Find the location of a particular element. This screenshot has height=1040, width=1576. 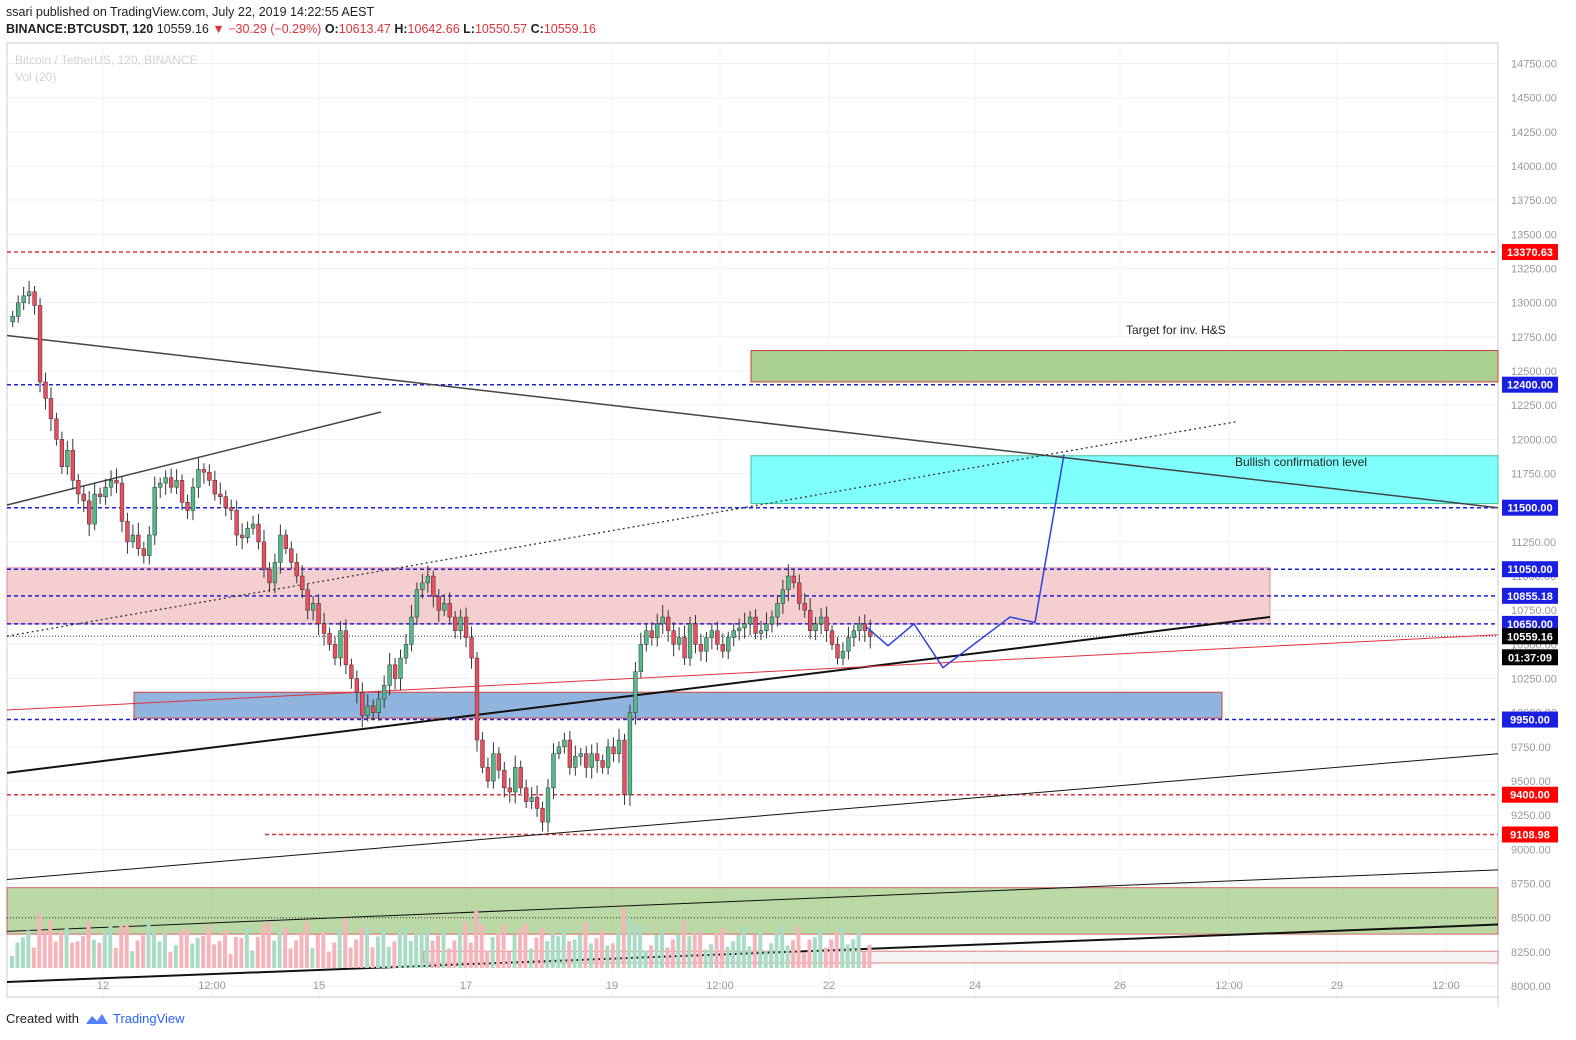

x-tick-label: 24 is located at coordinates (975, 986).